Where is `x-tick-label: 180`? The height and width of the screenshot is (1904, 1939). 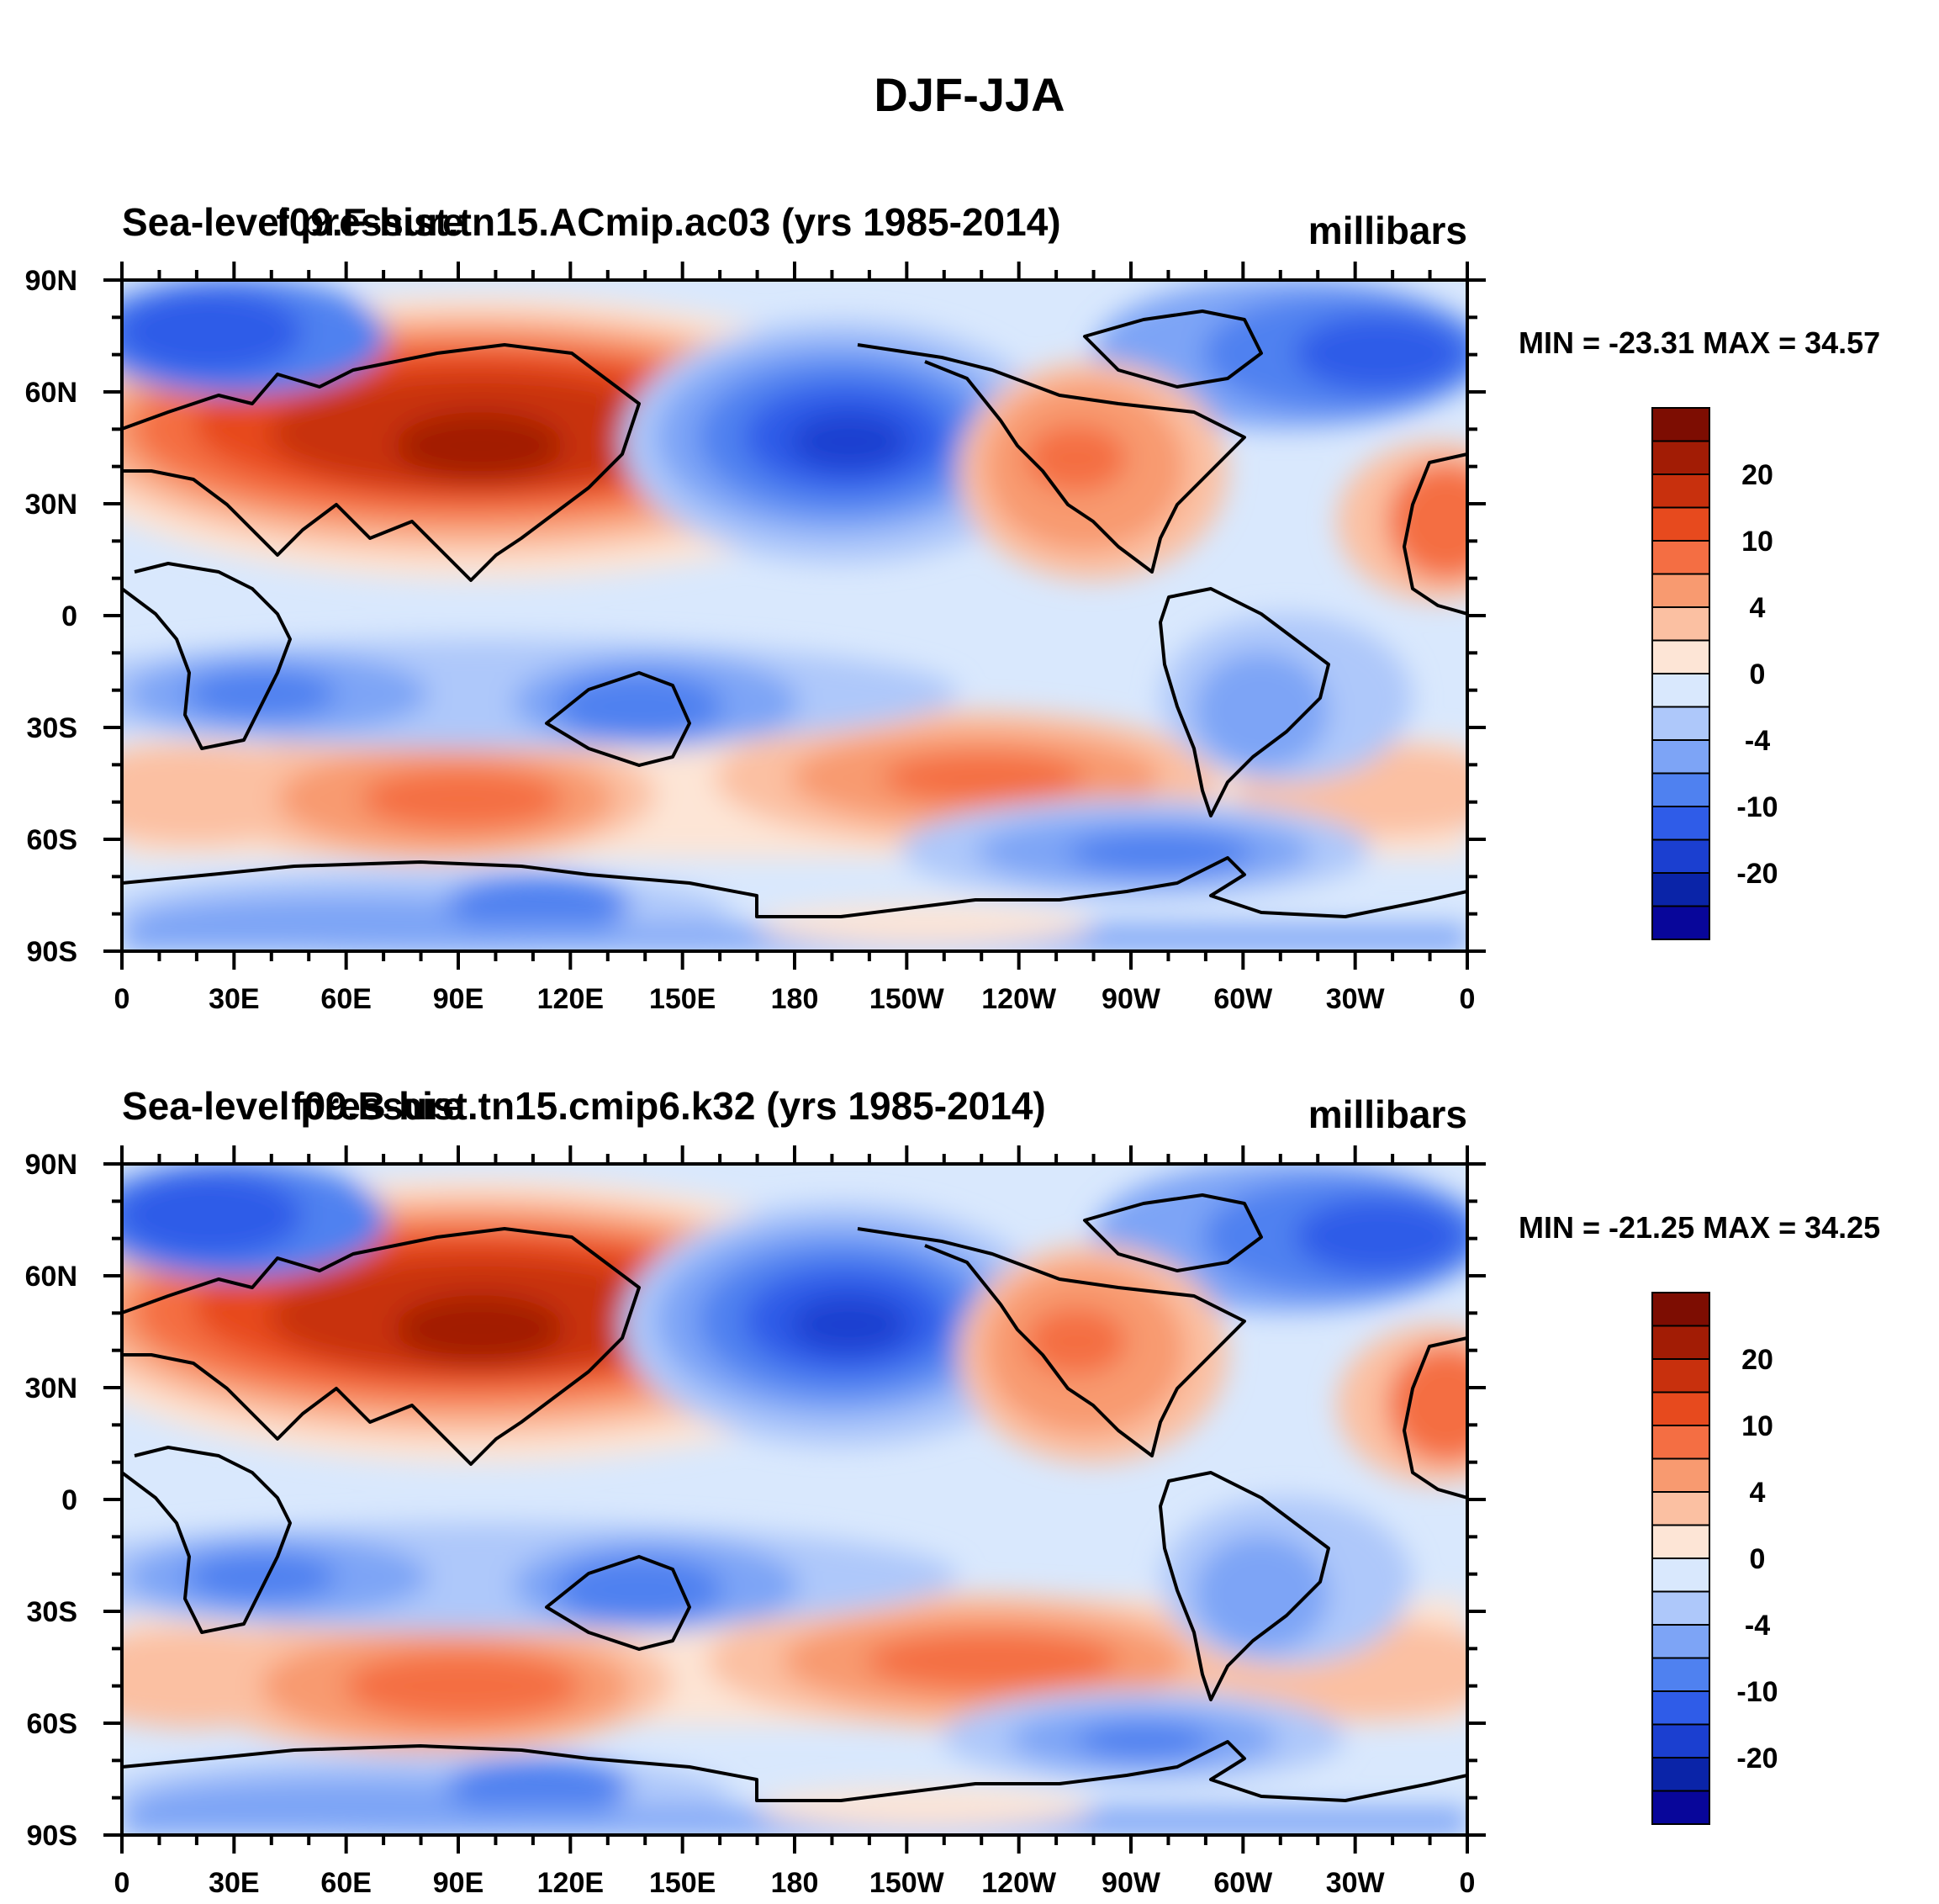
x-tick-label: 180 is located at coordinates (795, 1883).